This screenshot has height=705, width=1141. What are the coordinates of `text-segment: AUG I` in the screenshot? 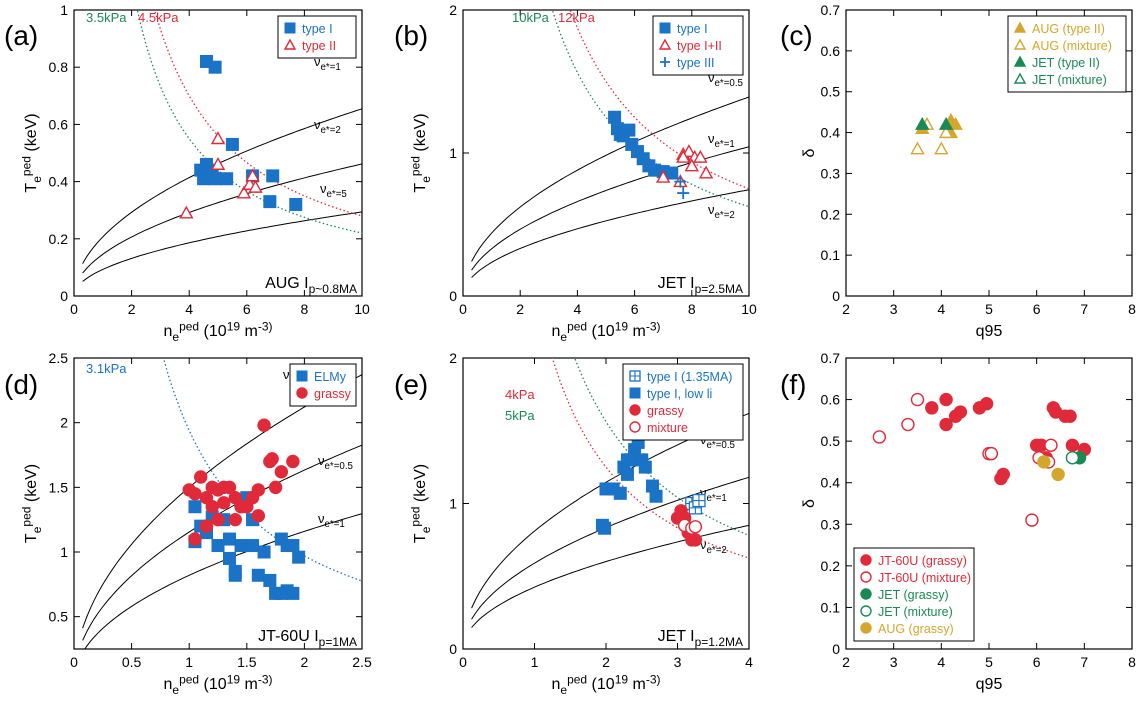 It's located at (287, 283).